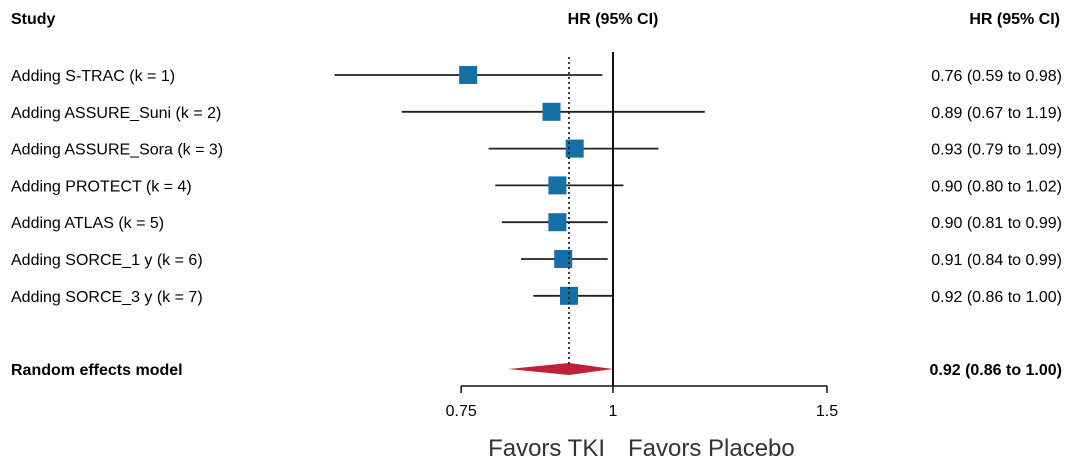  I want to click on study-label: Adding ASSURE_Sora (k = 3), so click(117, 150).